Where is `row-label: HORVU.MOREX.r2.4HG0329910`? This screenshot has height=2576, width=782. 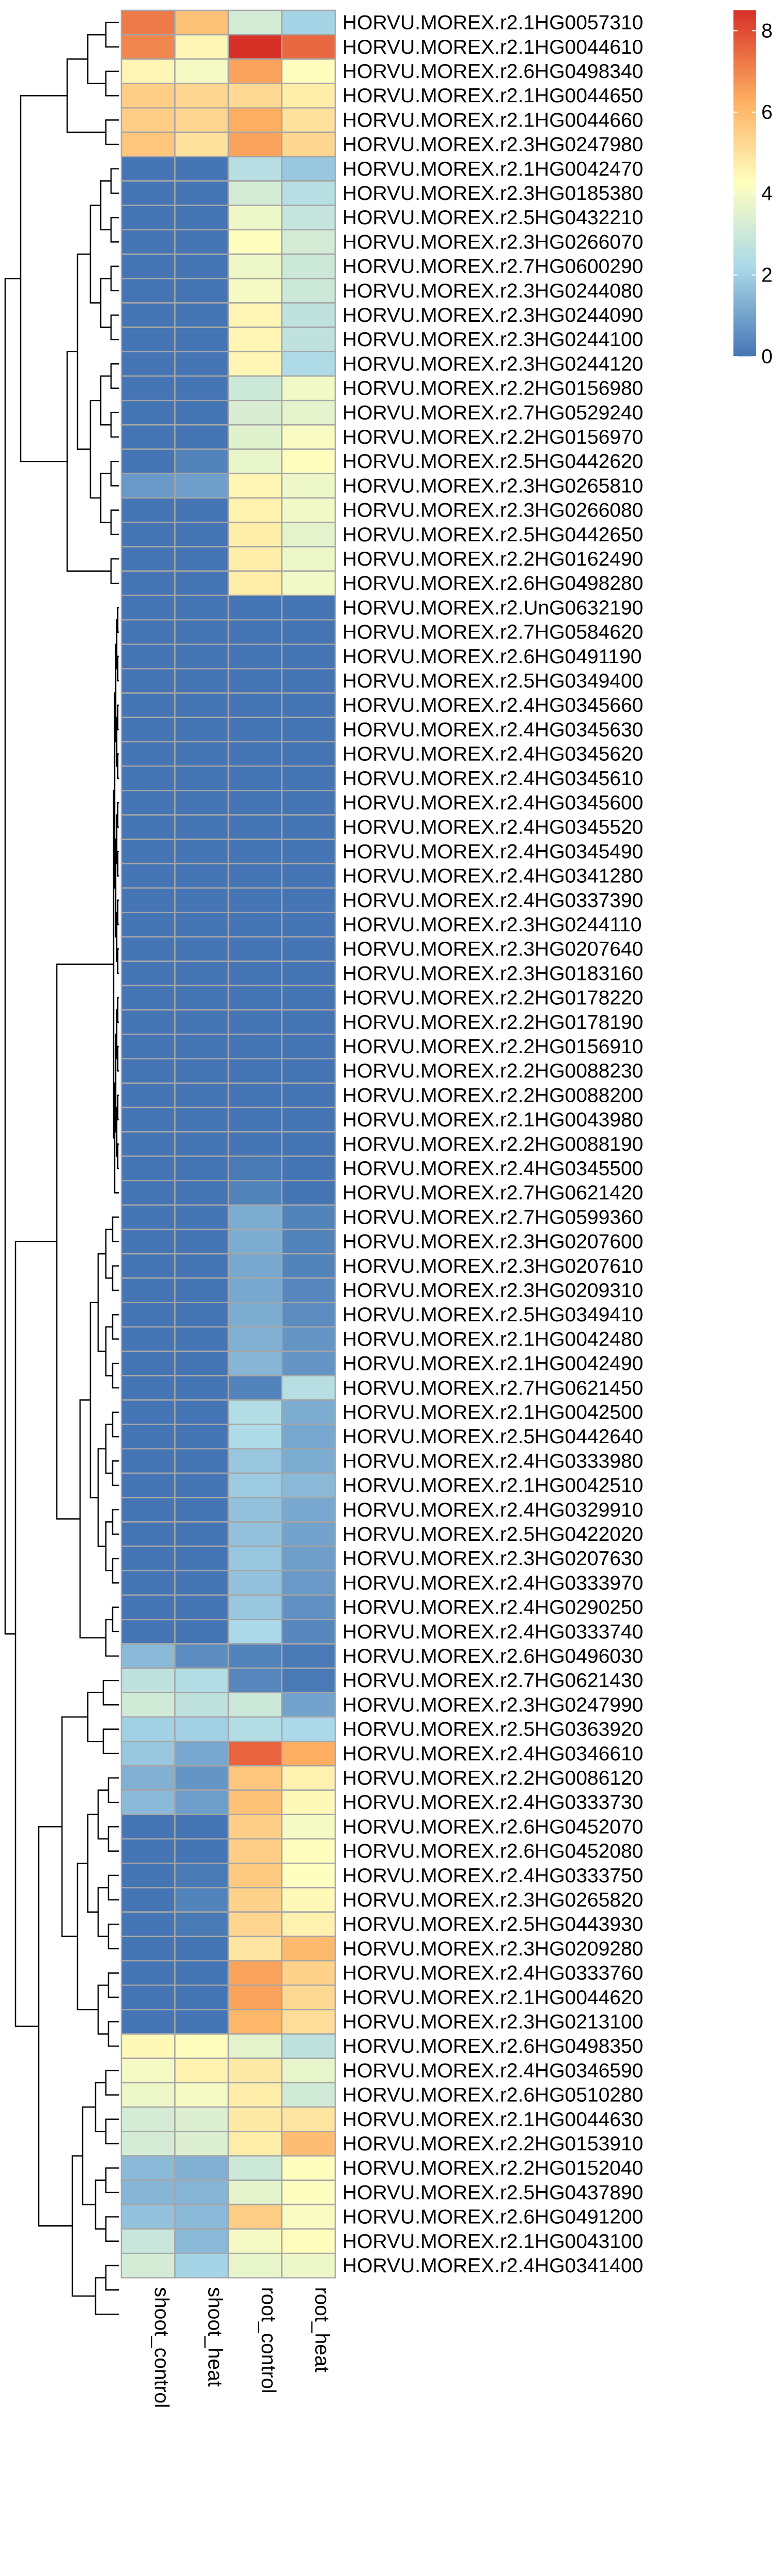
row-label: HORVU.MOREX.r2.4HG0329910 is located at coordinates (492, 1510).